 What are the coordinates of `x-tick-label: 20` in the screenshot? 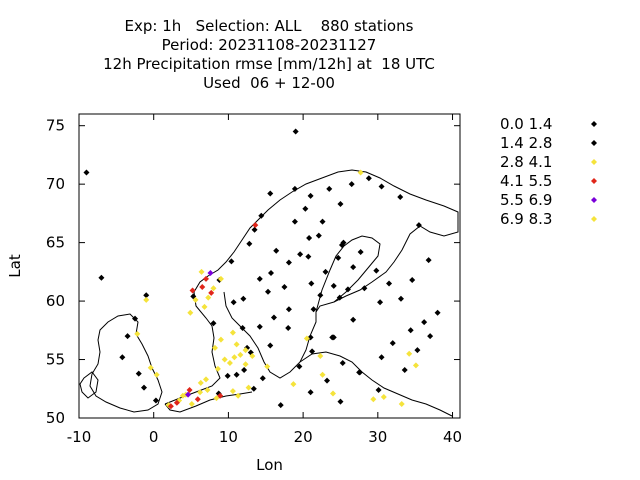 It's located at (303, 437).